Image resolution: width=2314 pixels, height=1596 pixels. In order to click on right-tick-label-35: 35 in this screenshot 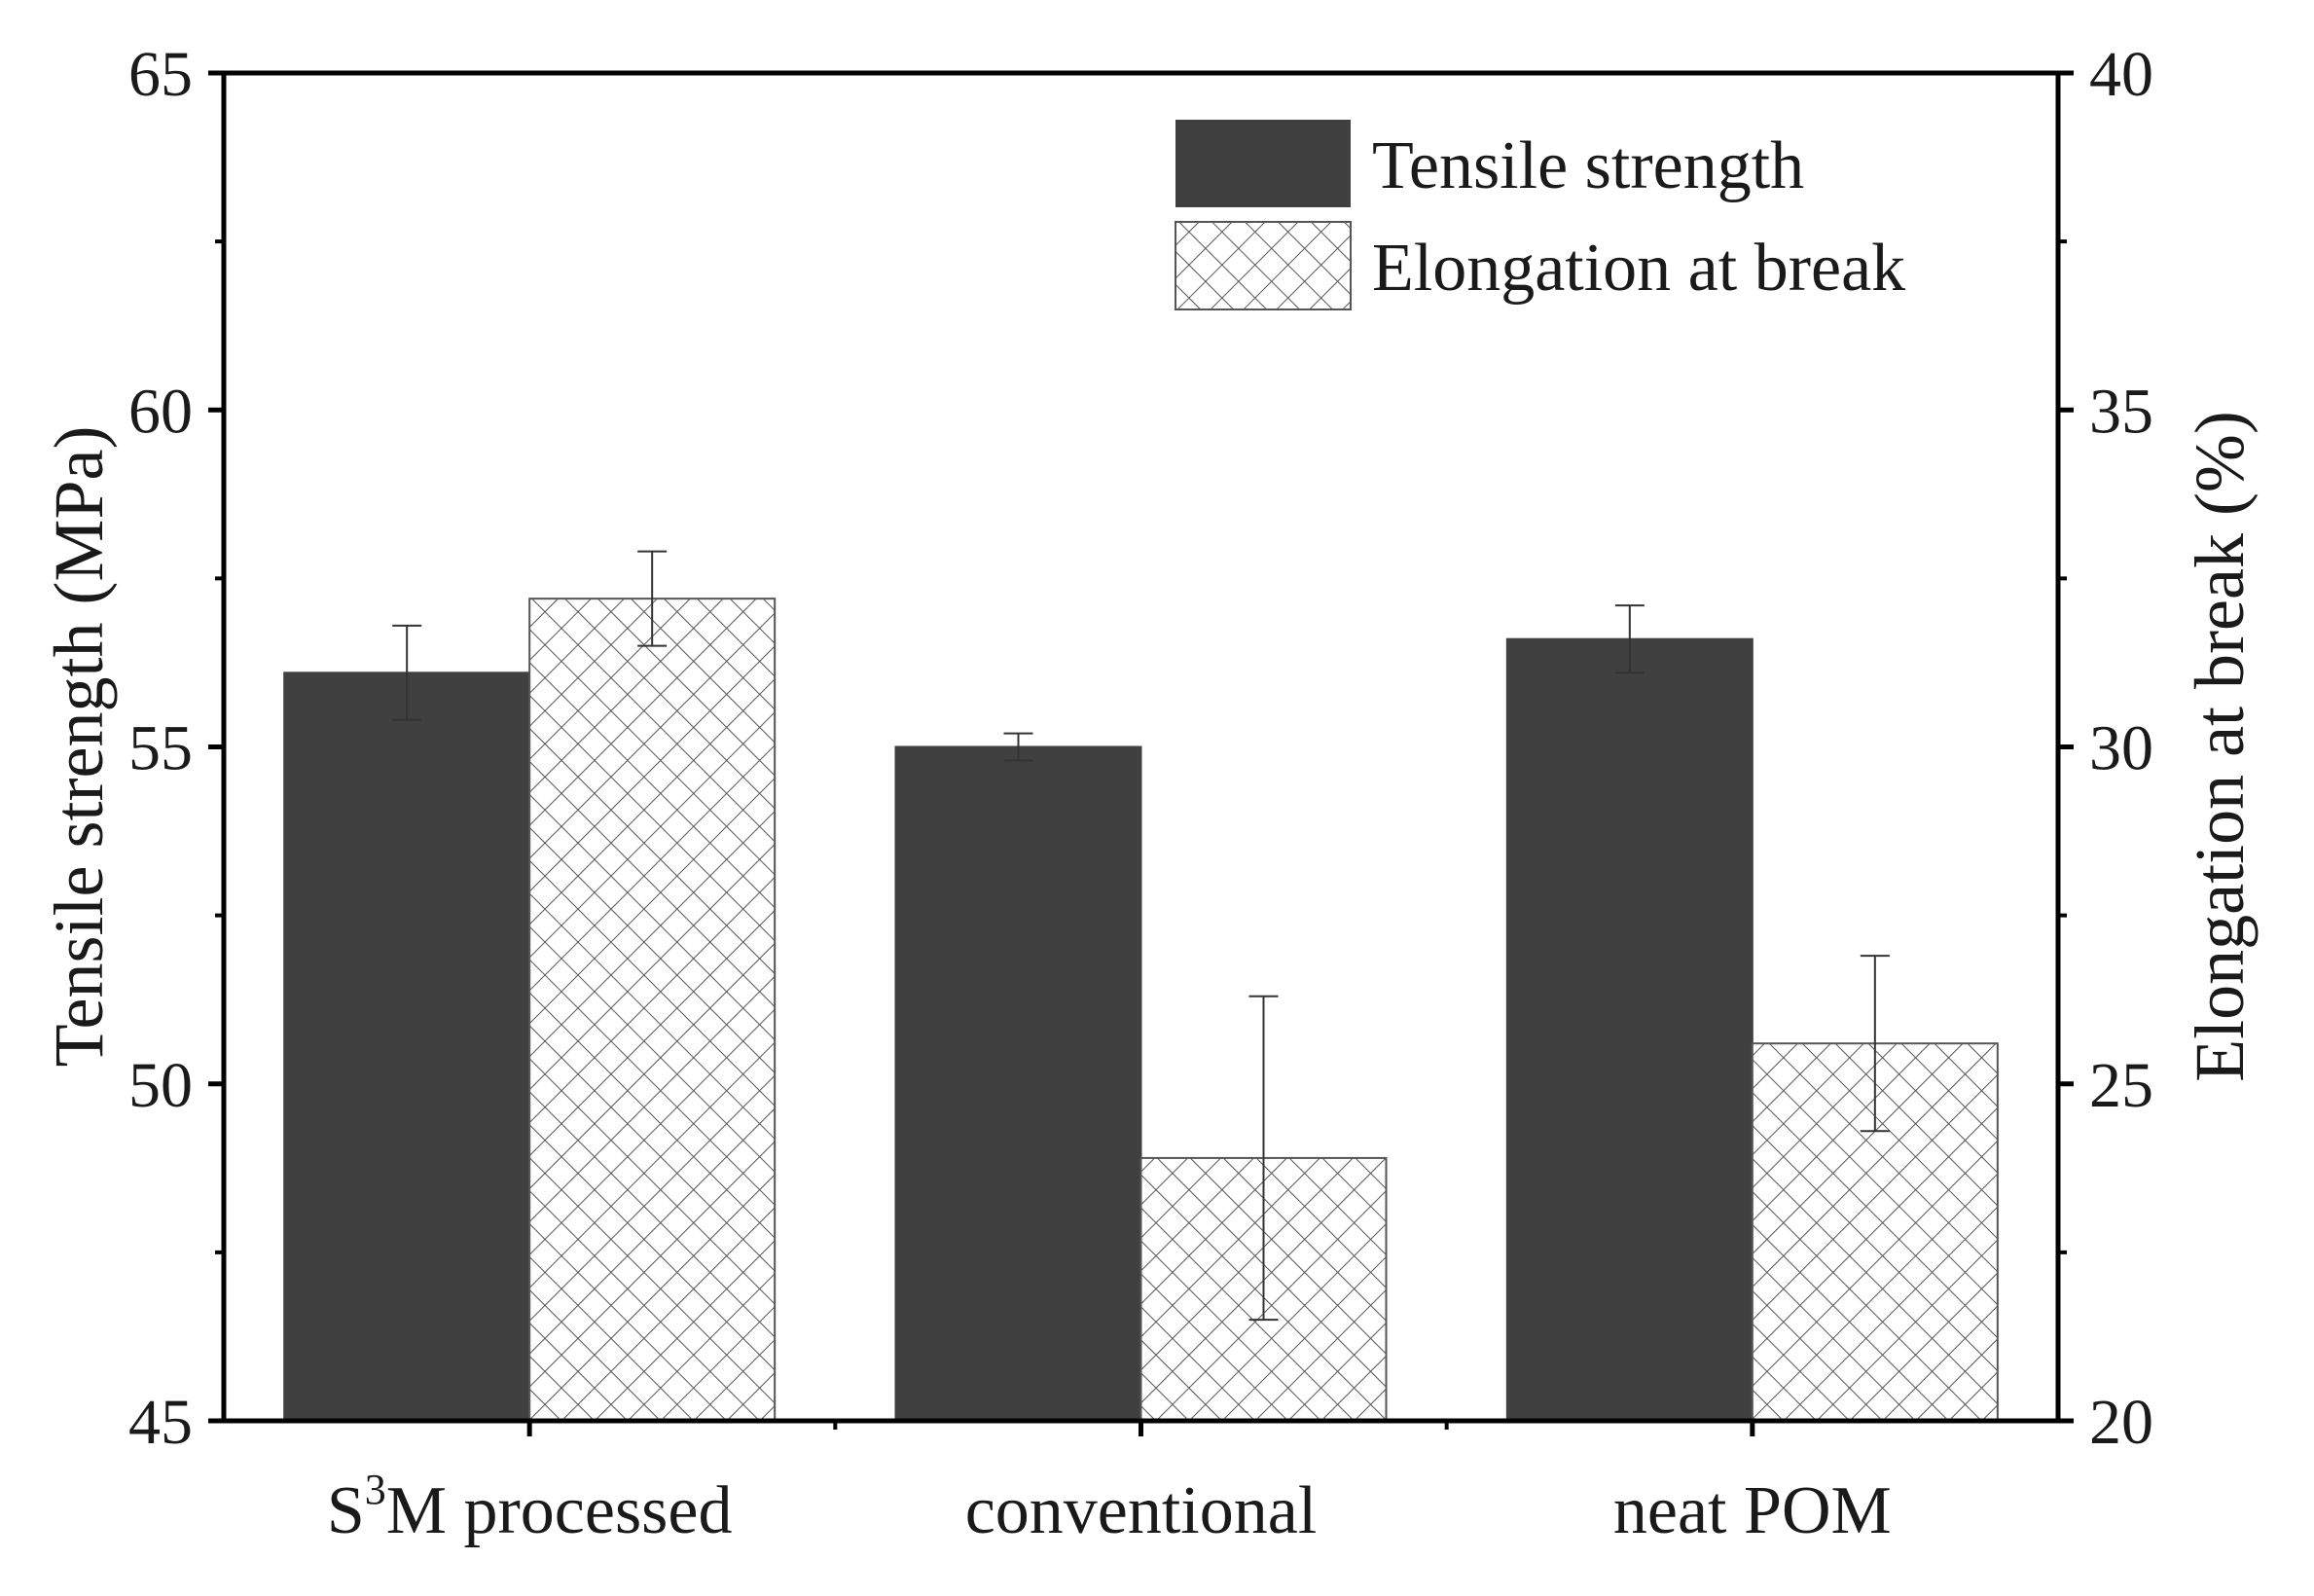, I will do `click(2121, 412)`.